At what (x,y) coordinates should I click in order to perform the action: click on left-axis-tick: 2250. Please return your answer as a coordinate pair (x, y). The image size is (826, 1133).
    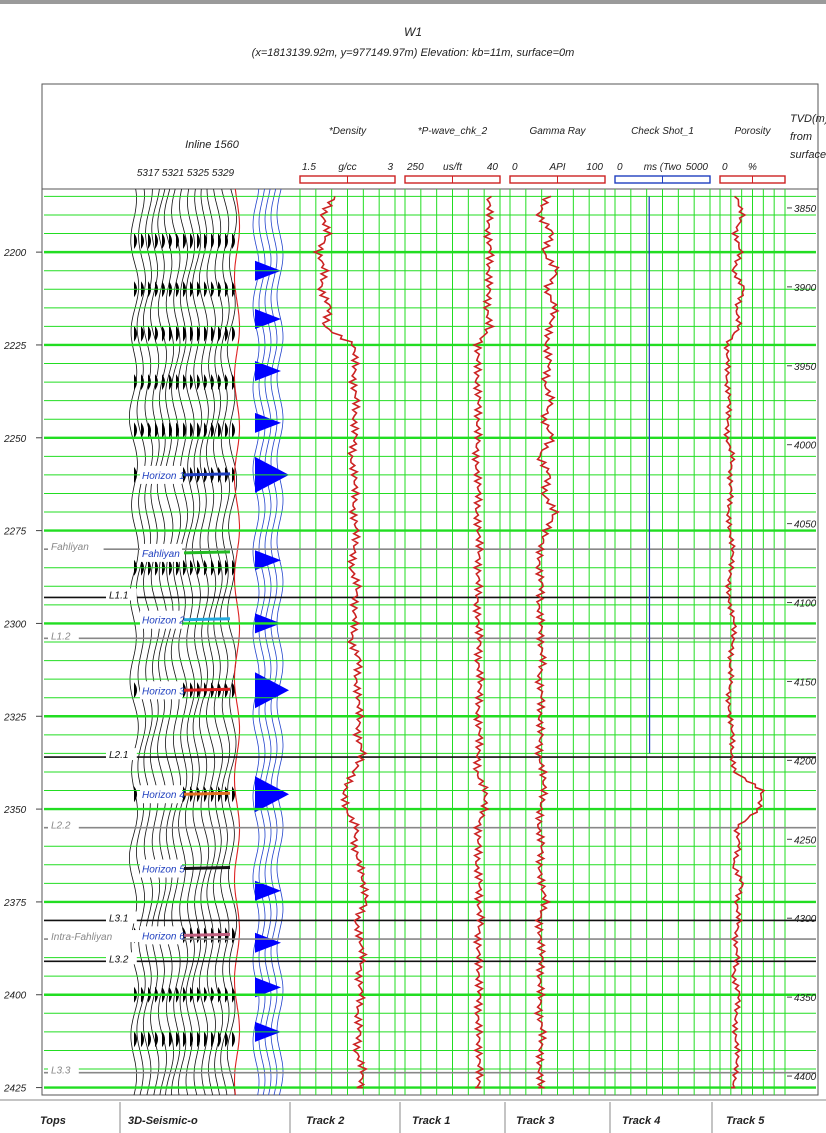
    Looking at the image, I should click on (15, 439).